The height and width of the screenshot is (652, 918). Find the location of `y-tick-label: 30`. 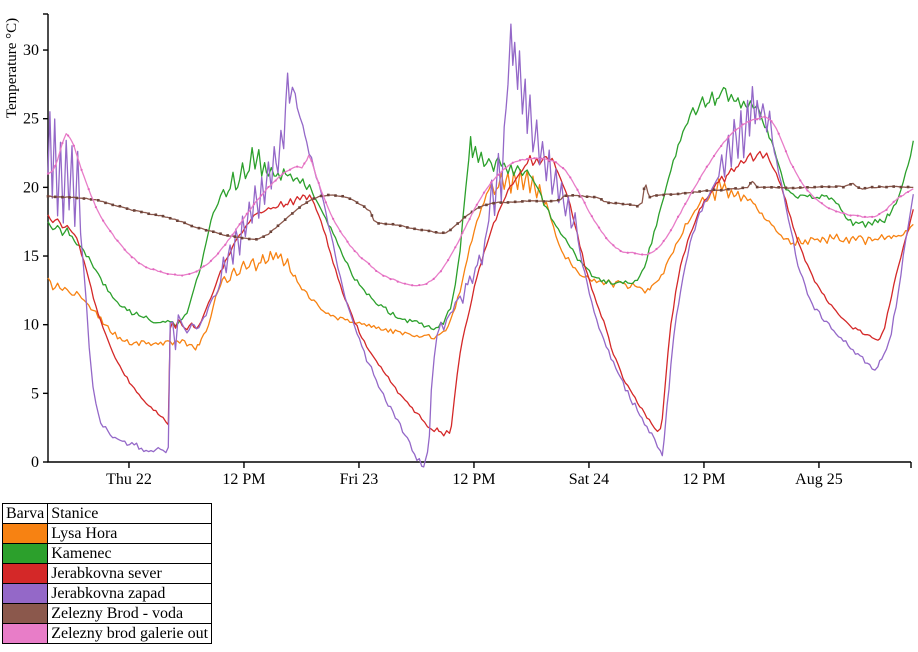

y-tick-label: 30 is located at coordinates (31, 50).